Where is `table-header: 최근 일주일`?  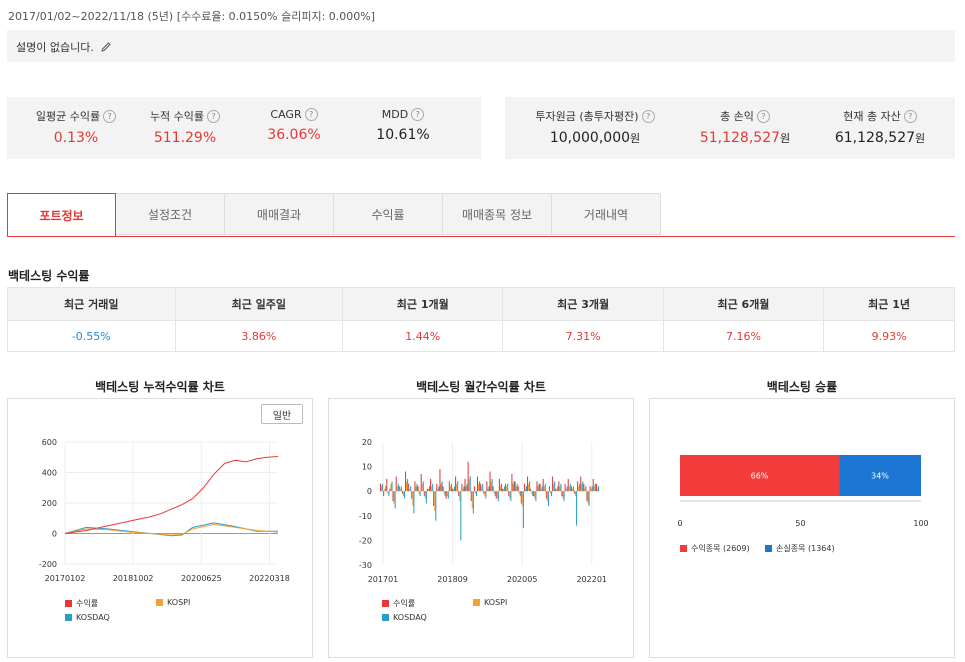 table-header: 최근 일주일 is located at coordinates (259, 304).